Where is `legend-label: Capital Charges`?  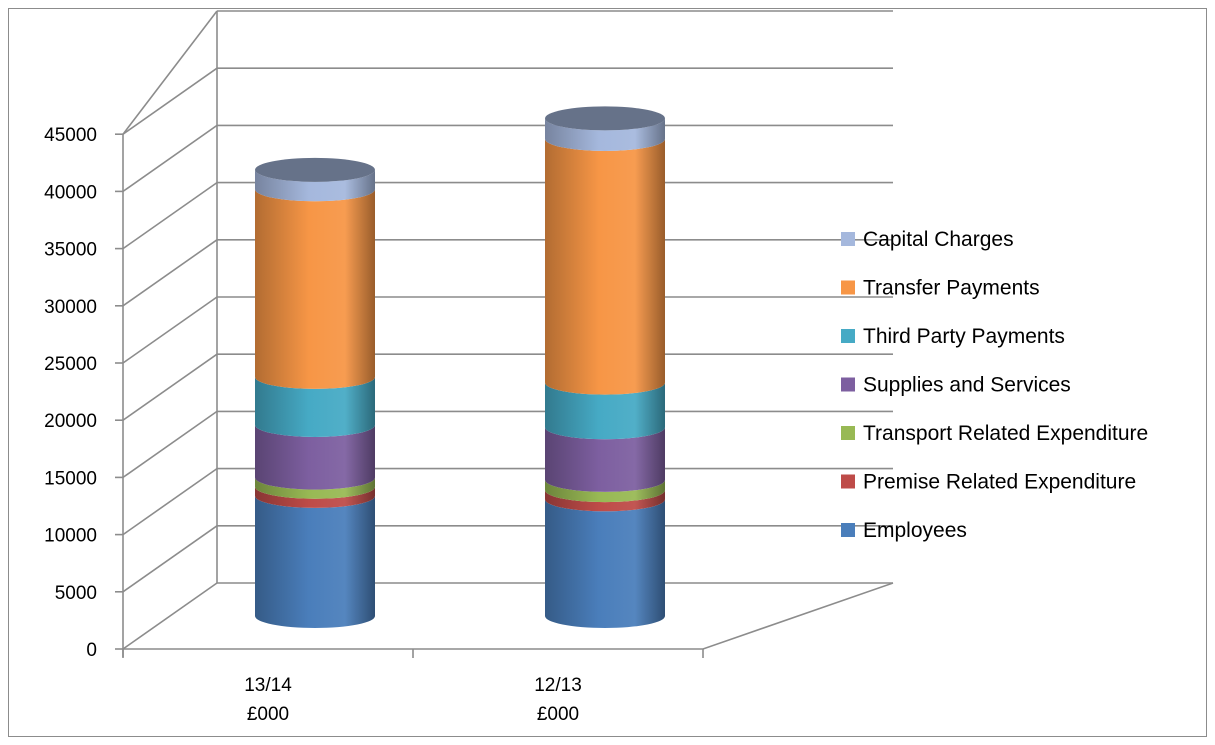 legend-label: Capital Charges is located at coordinates (938, 239).